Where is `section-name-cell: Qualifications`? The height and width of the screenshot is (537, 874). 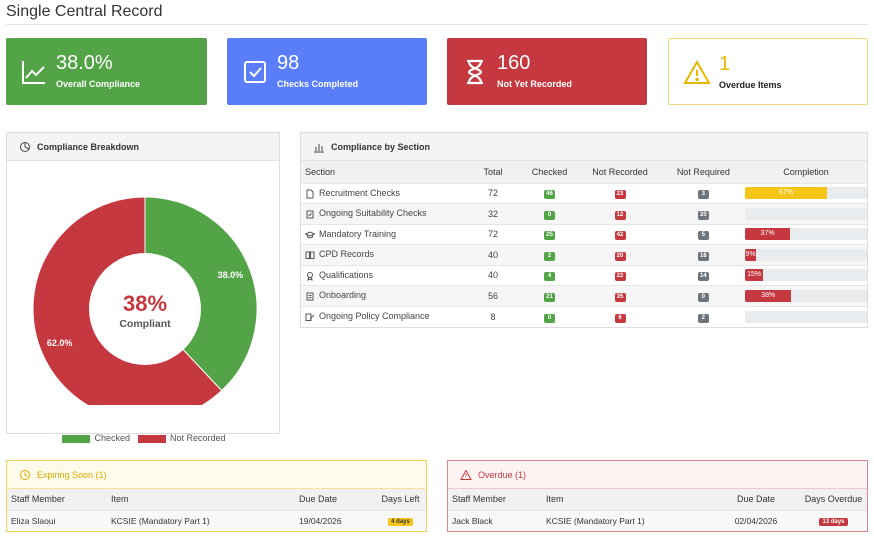
section-name-cell: Qualifications is located at coordinates (383, 275).